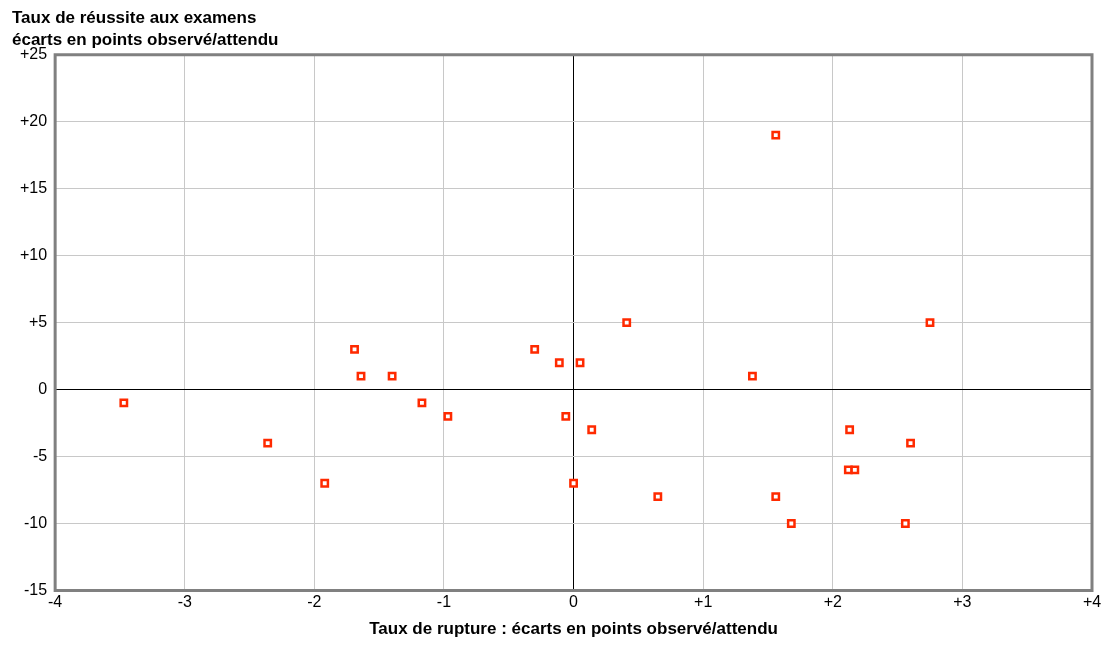 The width and height of the screenshot is (1114, 648). Describe the element at coordinates (184, 602) in the screenshot. I see `x-tick-label: -3` at that location.